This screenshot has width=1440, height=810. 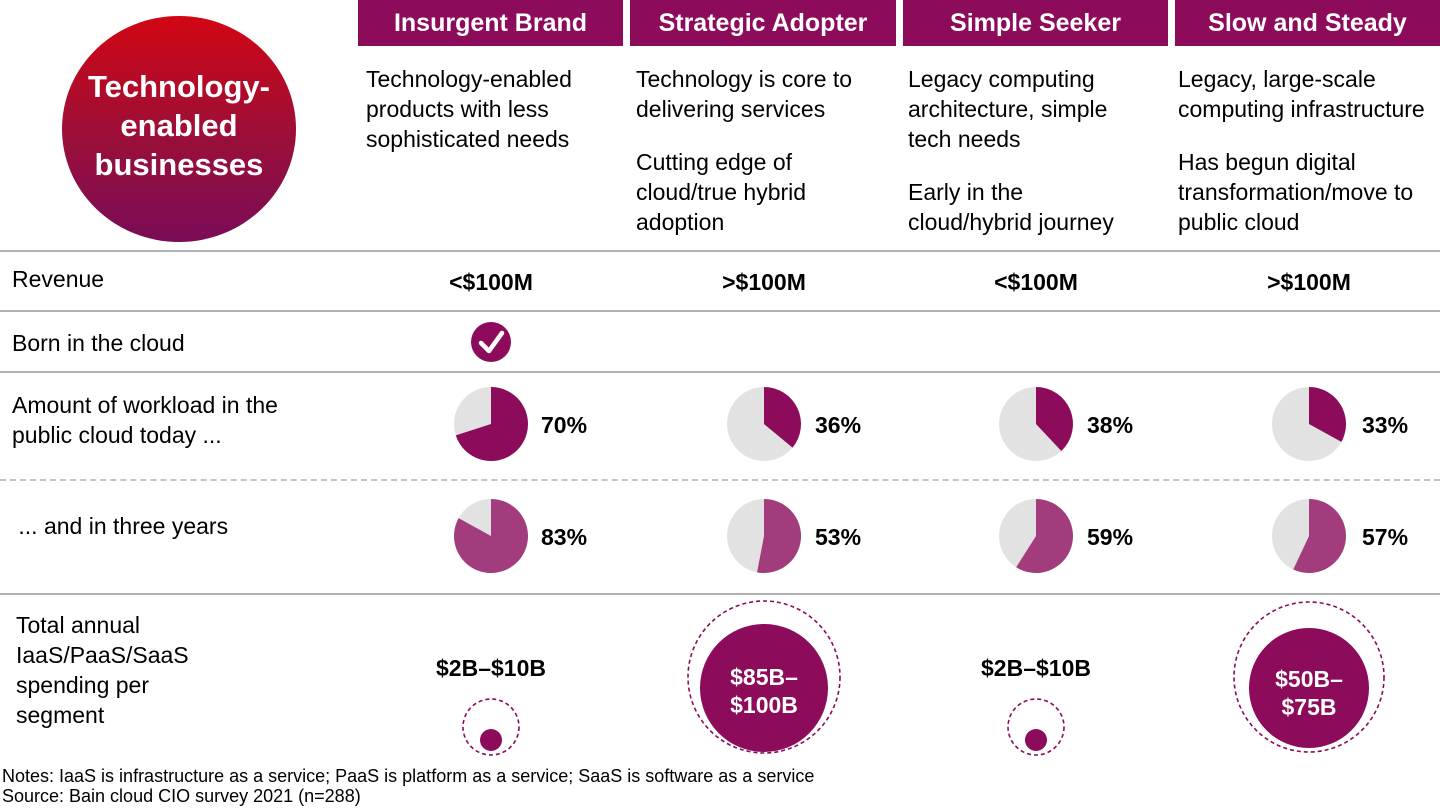 What do you see at coordinates (1385, 425) in the screenshot?
I see `pie-label-today: 33%` at bounding box center [1385, 425].